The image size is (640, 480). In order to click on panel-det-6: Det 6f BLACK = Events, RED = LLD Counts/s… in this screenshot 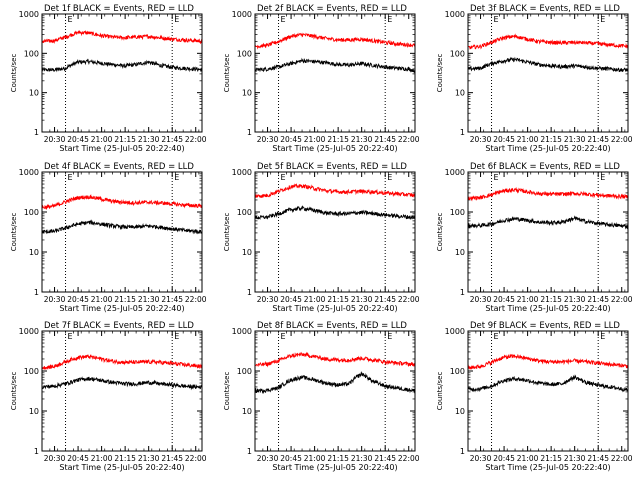, I will do `click(534, 237)`.